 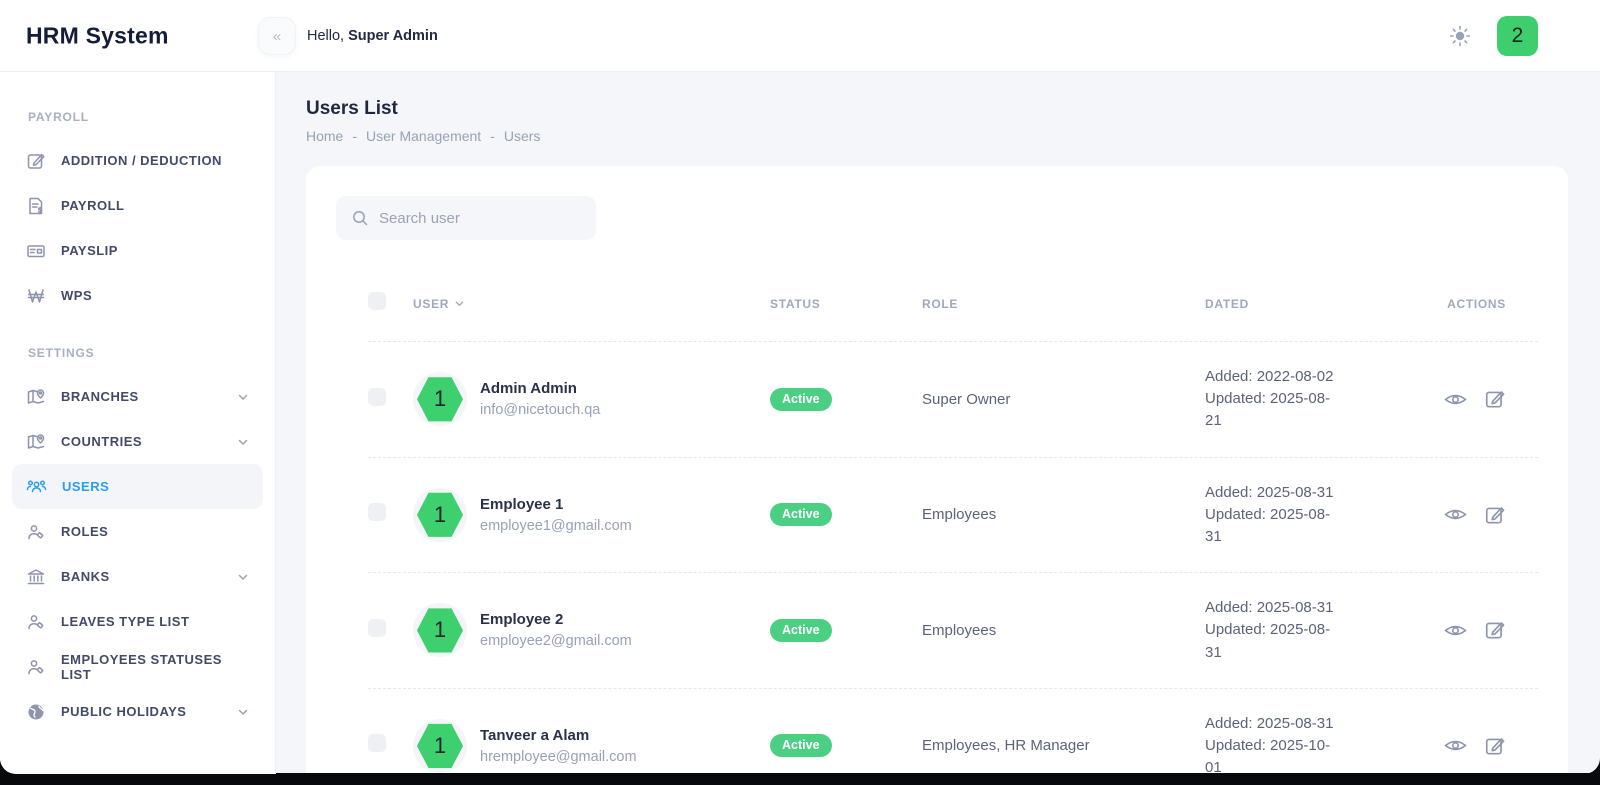 I want to click on page-title: Users List, so click(x=352, y=108).